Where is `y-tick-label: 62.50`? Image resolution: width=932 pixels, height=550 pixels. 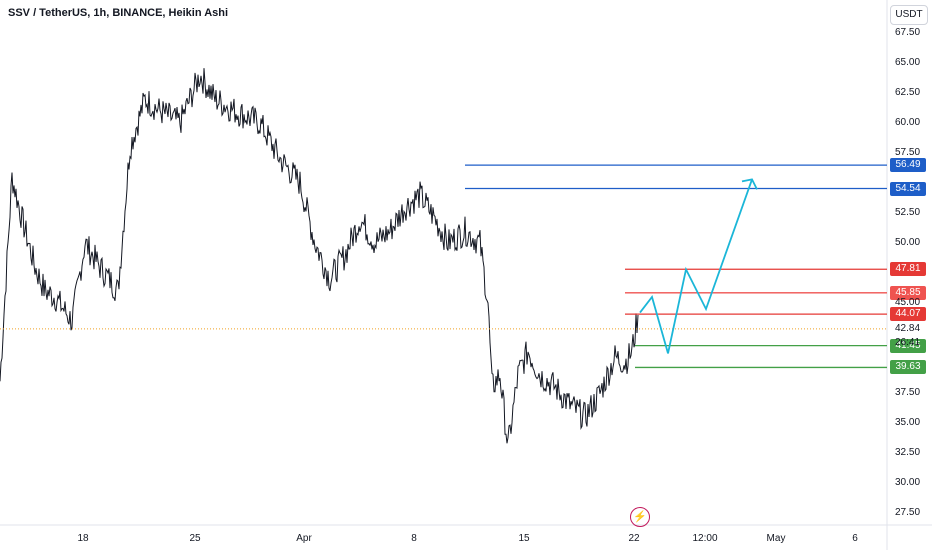
y-tick-label: 62.50 is located at coordinates (908, 92).